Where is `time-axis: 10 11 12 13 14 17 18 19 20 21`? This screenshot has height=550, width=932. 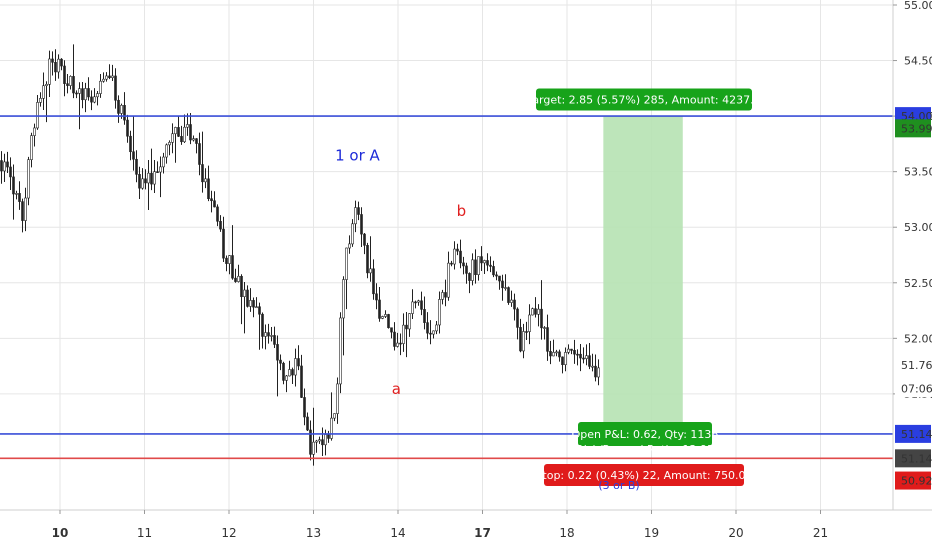 time-axis: 10 11 12 13 14 17 18 19 20 21 is located at coordinates (440, 525).